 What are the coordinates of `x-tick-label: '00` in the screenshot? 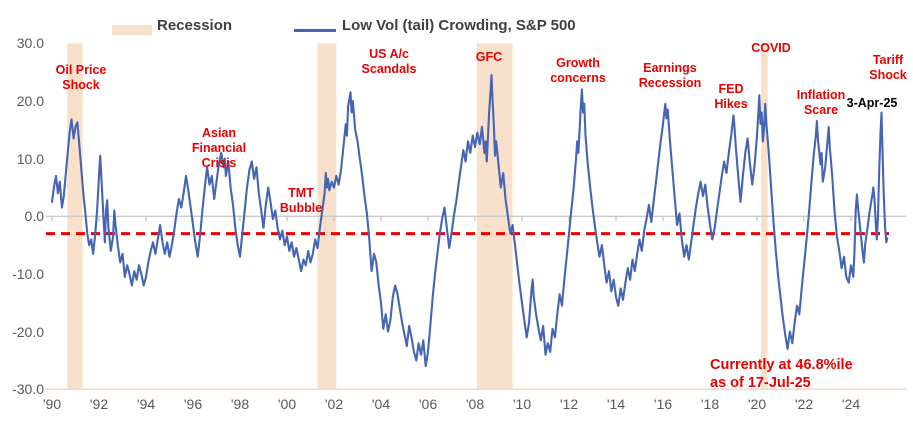 It's located at (287, 404).